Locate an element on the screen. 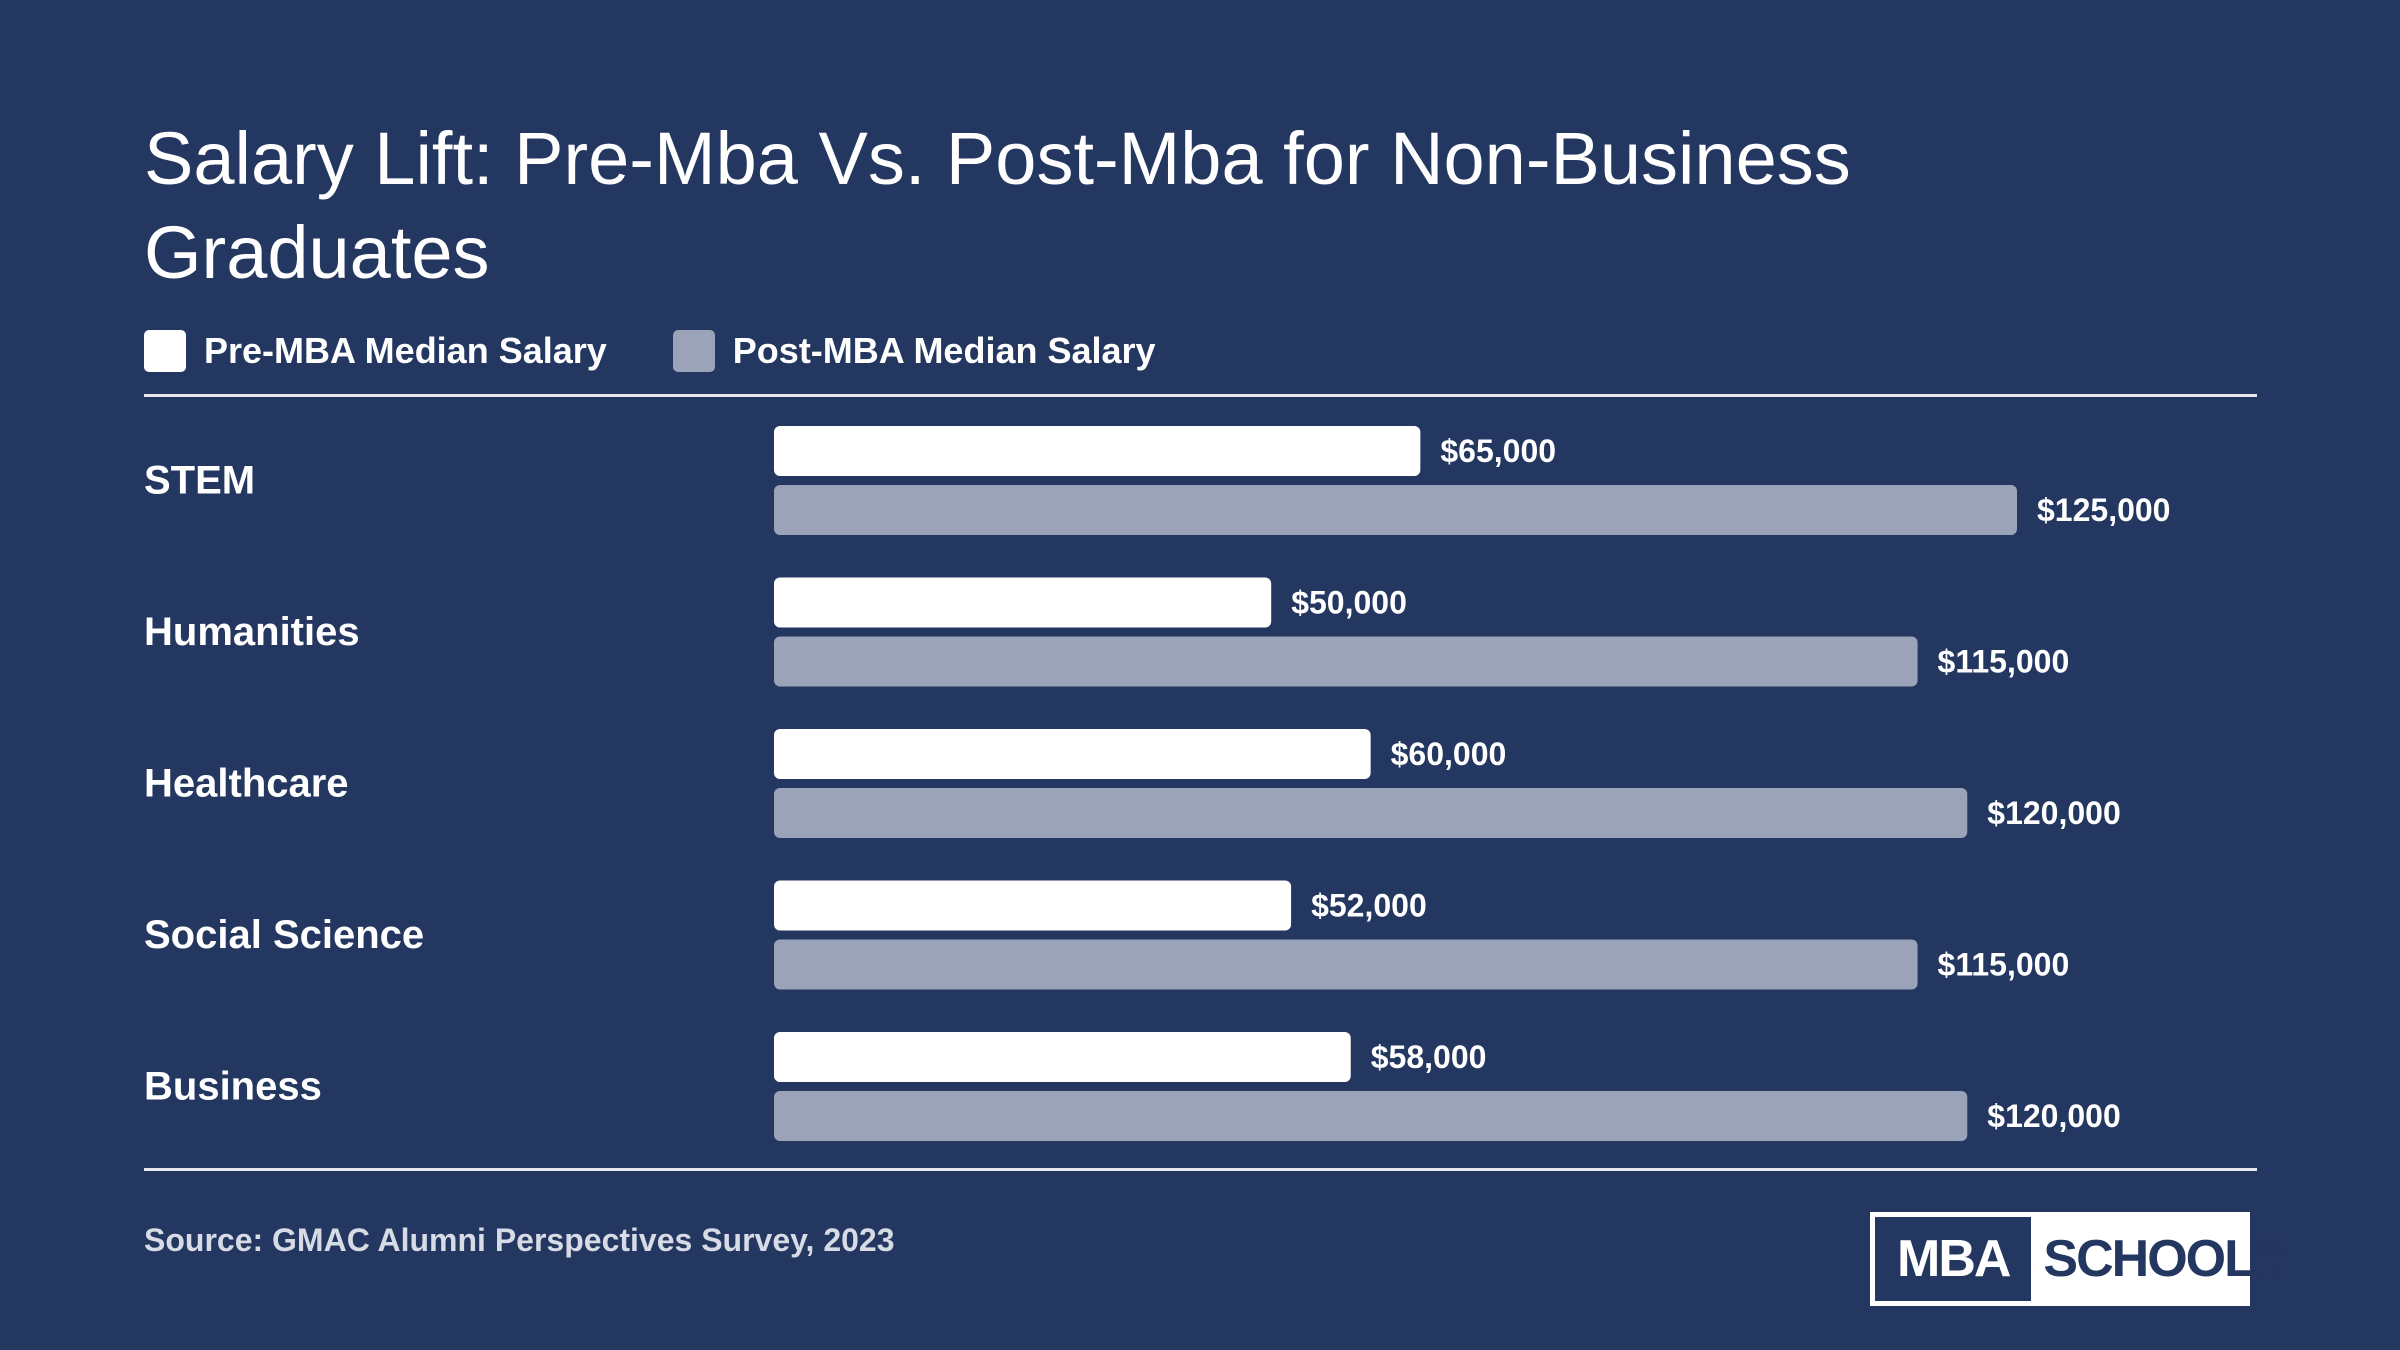  pre-value-label-social-science: $52,000 is located at coordinates (1369, 906).